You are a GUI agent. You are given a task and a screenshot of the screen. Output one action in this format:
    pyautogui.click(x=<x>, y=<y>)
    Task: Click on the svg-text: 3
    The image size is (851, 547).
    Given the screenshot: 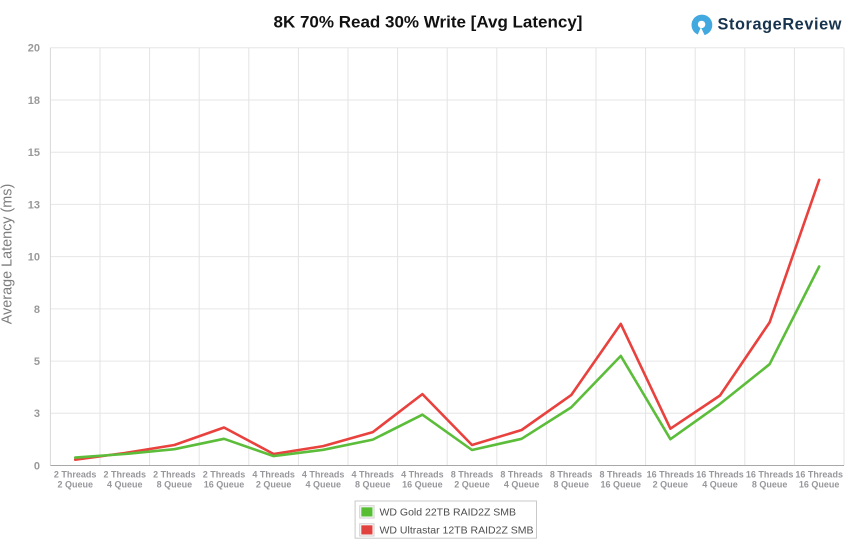 What is the action you would take?
    pyautogui.click(x=37, y=414)
    